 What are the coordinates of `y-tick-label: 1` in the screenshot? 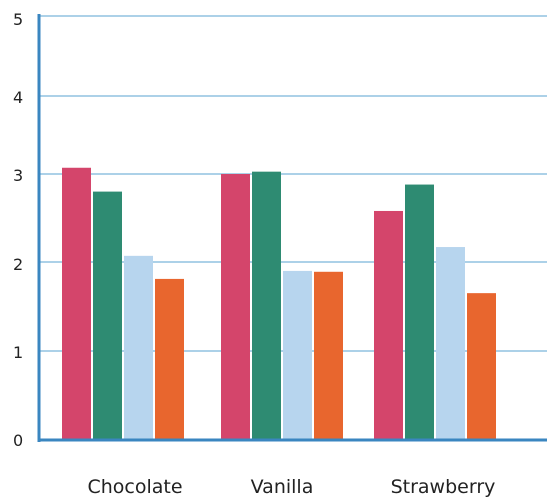 It's located at (18, 352).